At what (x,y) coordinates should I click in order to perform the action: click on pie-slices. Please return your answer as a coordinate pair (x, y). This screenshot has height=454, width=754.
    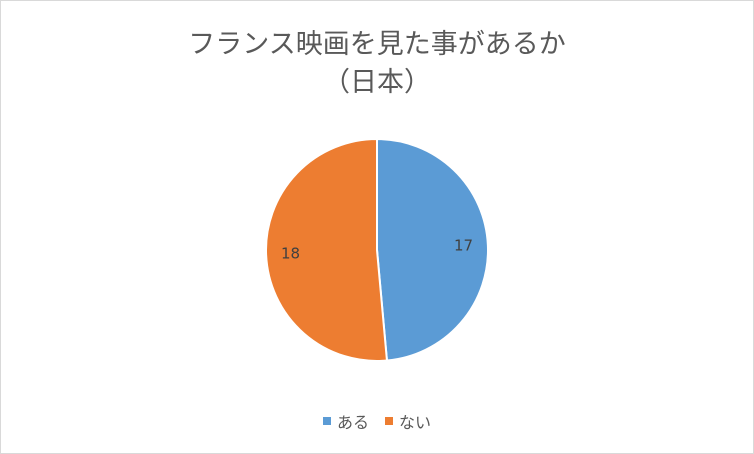
    Looking at the image, I should click on (377, 249).